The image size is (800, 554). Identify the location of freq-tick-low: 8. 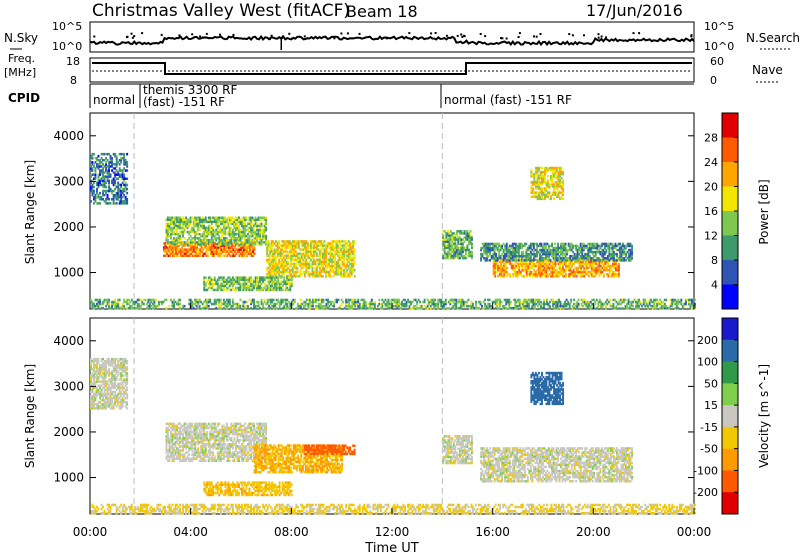
(73, 80).